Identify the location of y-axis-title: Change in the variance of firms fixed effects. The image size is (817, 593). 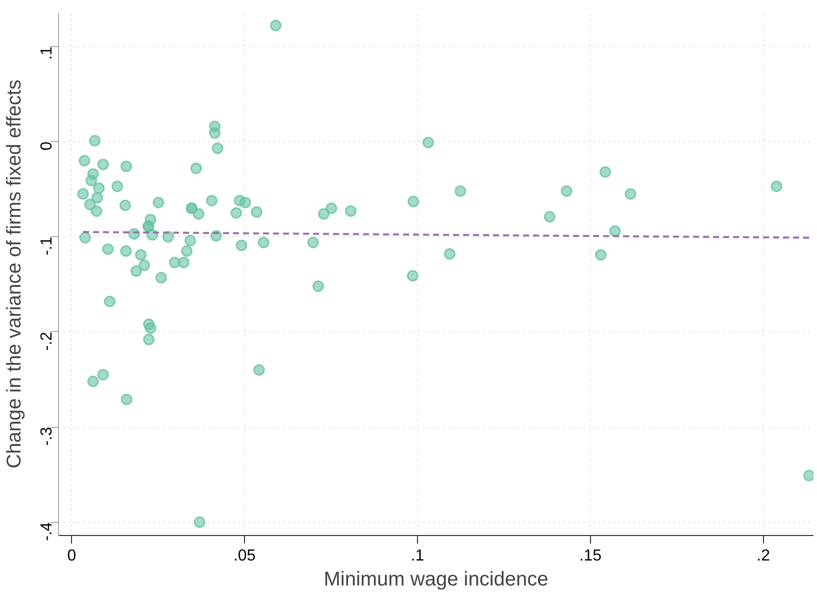
(15, 274).